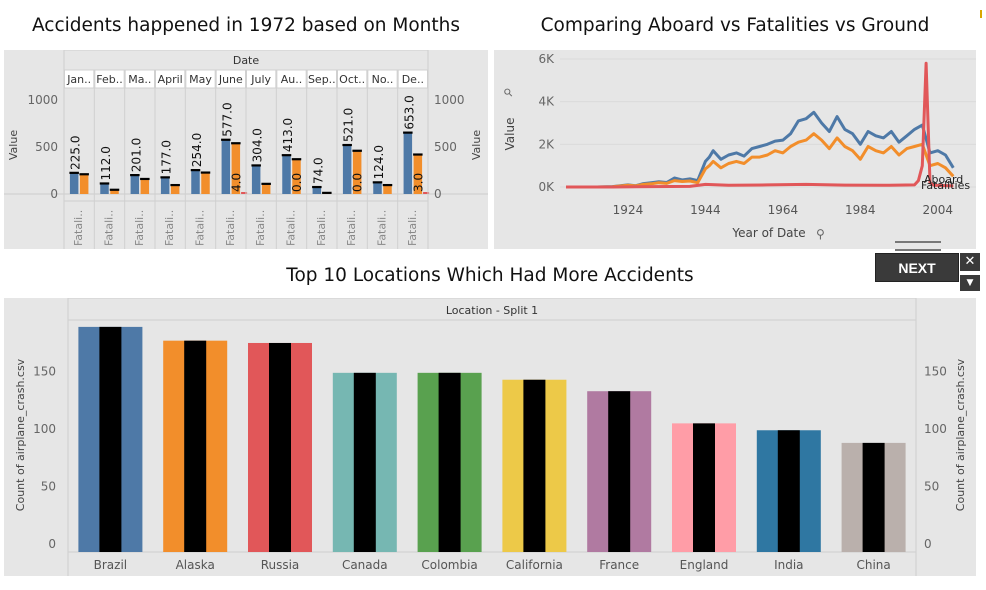  What do you see at coordinates (349, 125) in the screenshot?
I see `data-label: 521.0` at bounding box center [349, 125].